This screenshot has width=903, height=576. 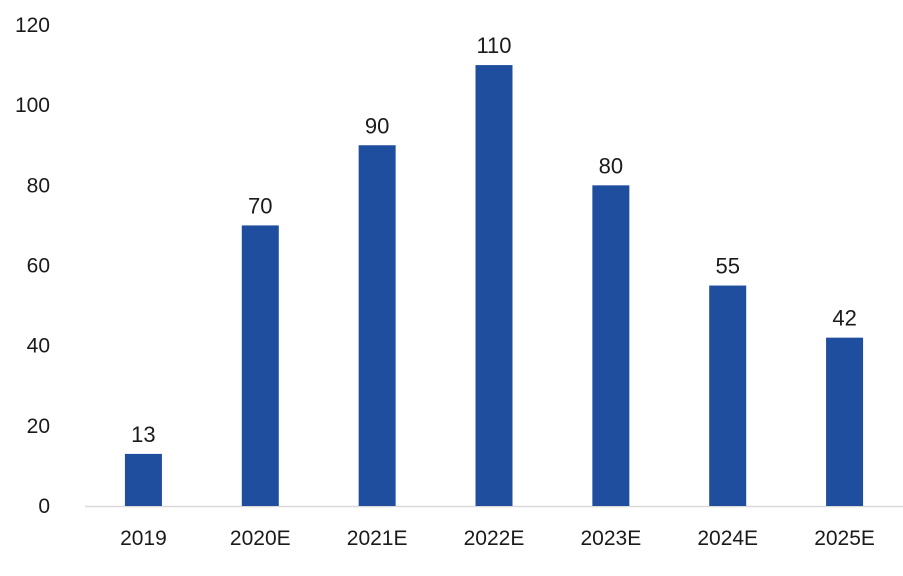 I want to click on y-tick-label: 80, so click(x=38, y=185).